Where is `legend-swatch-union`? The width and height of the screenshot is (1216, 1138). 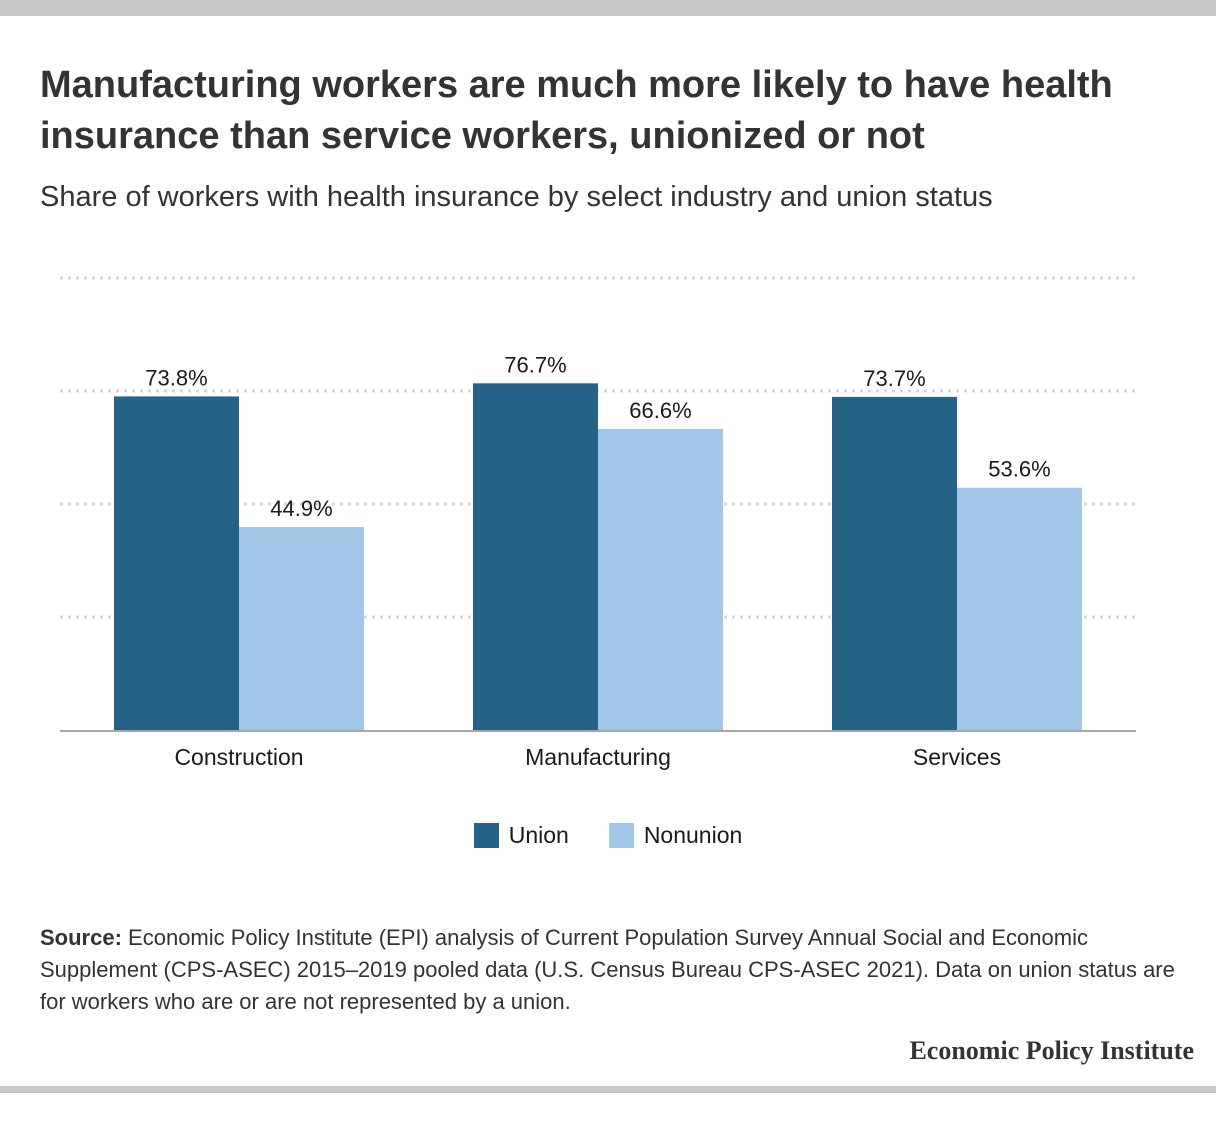
legend-swatch-union is located at coordinates (486, 835).